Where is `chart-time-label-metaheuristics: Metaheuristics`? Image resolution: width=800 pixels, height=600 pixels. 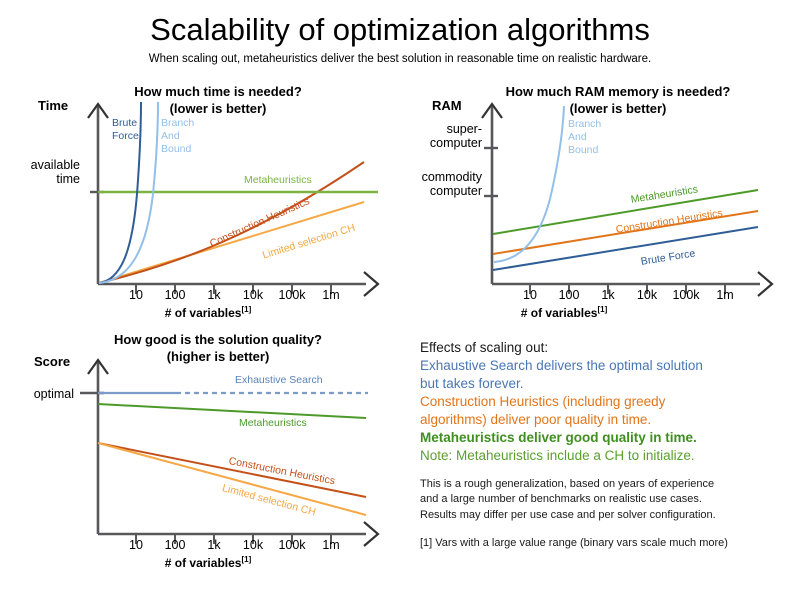 chart-time-label-metaheuristics: Metaheuristics is located at coordinates (278, 180).